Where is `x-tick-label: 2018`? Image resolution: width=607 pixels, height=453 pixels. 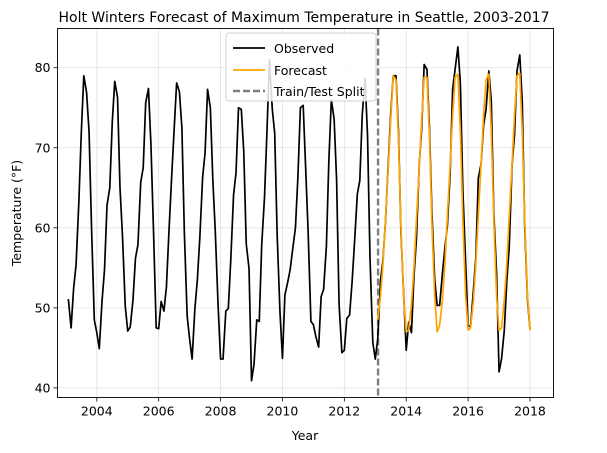
x-tick-label: 2018 is located at coordinates (530, 411).